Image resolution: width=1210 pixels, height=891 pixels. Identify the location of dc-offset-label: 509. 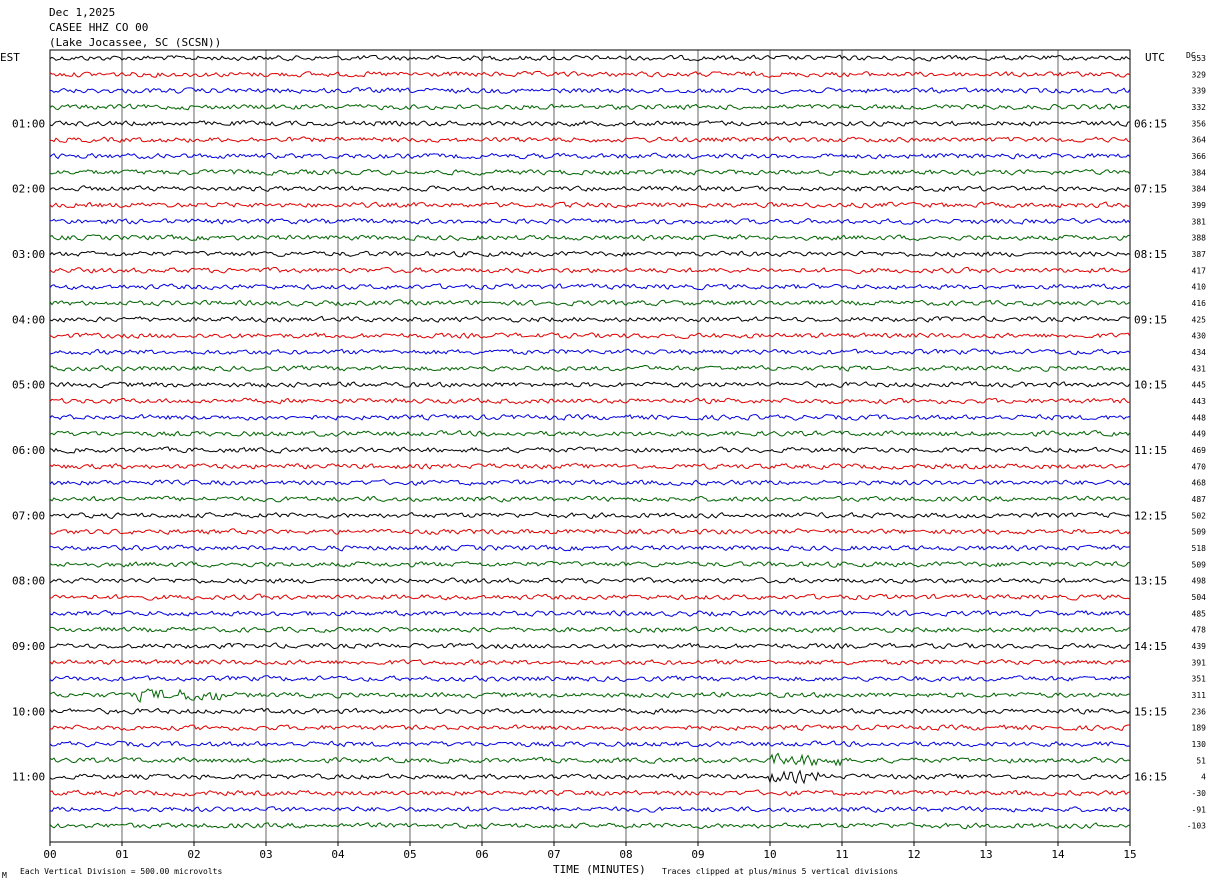
(1199, 532).